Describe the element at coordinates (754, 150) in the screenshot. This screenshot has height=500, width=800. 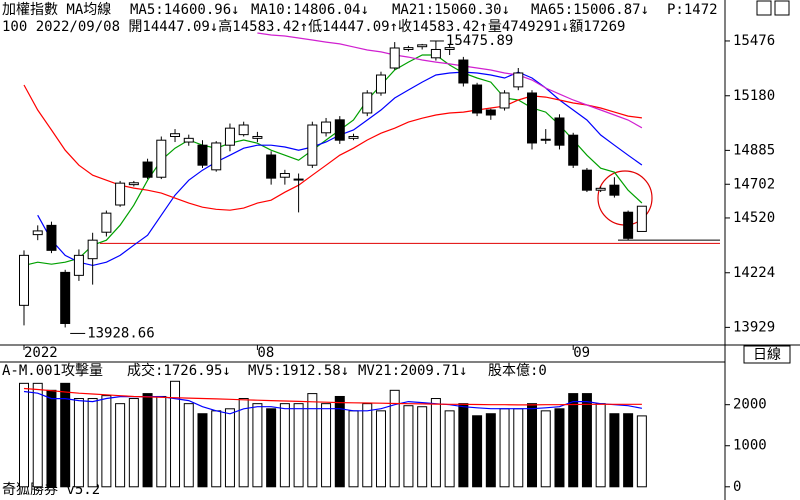
I see `y-tick-label: 14885` at that location.